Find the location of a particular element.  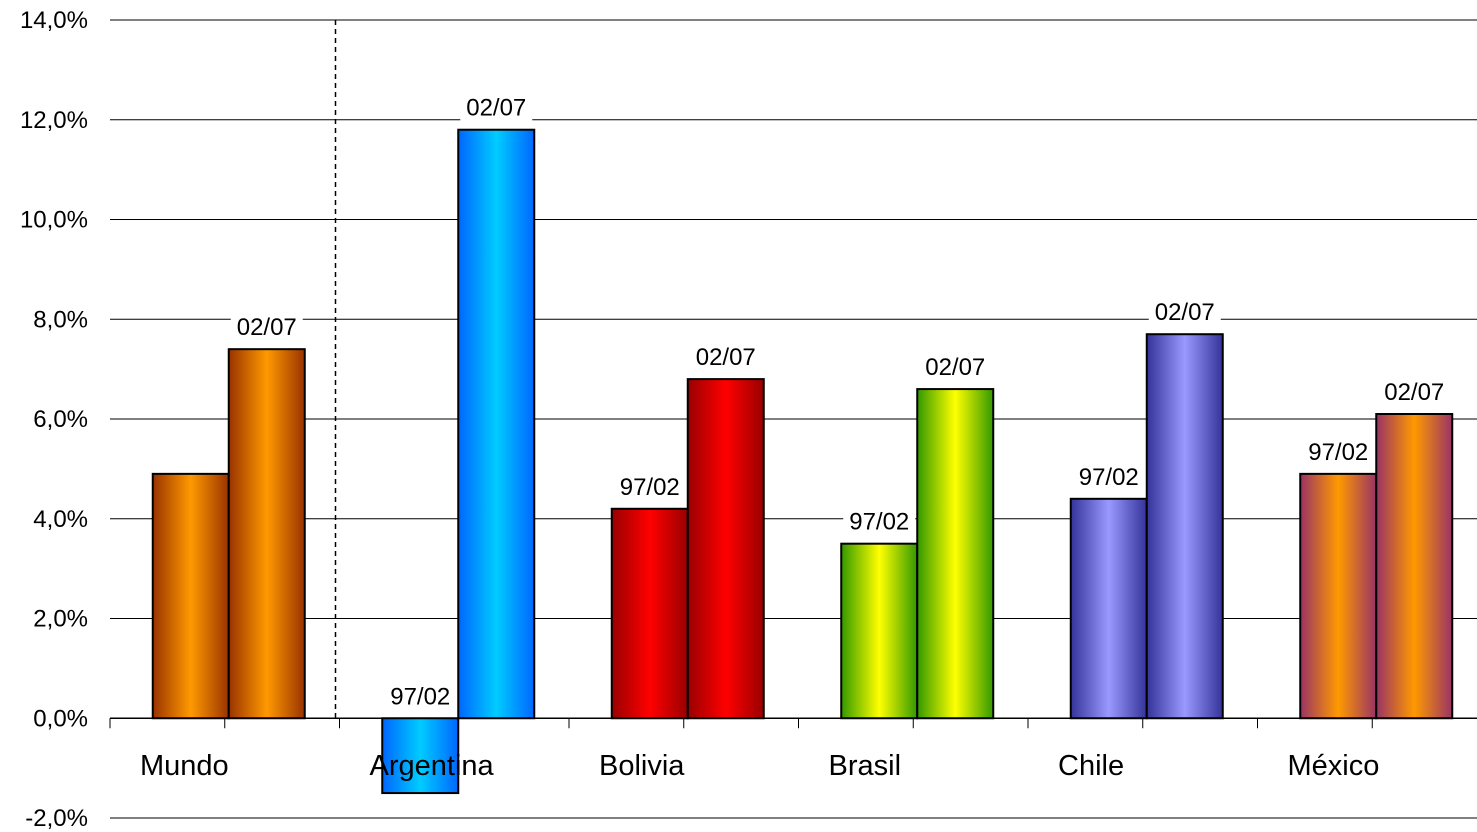

y-tick-label: 14,0% is located at coordinates (54, 20).